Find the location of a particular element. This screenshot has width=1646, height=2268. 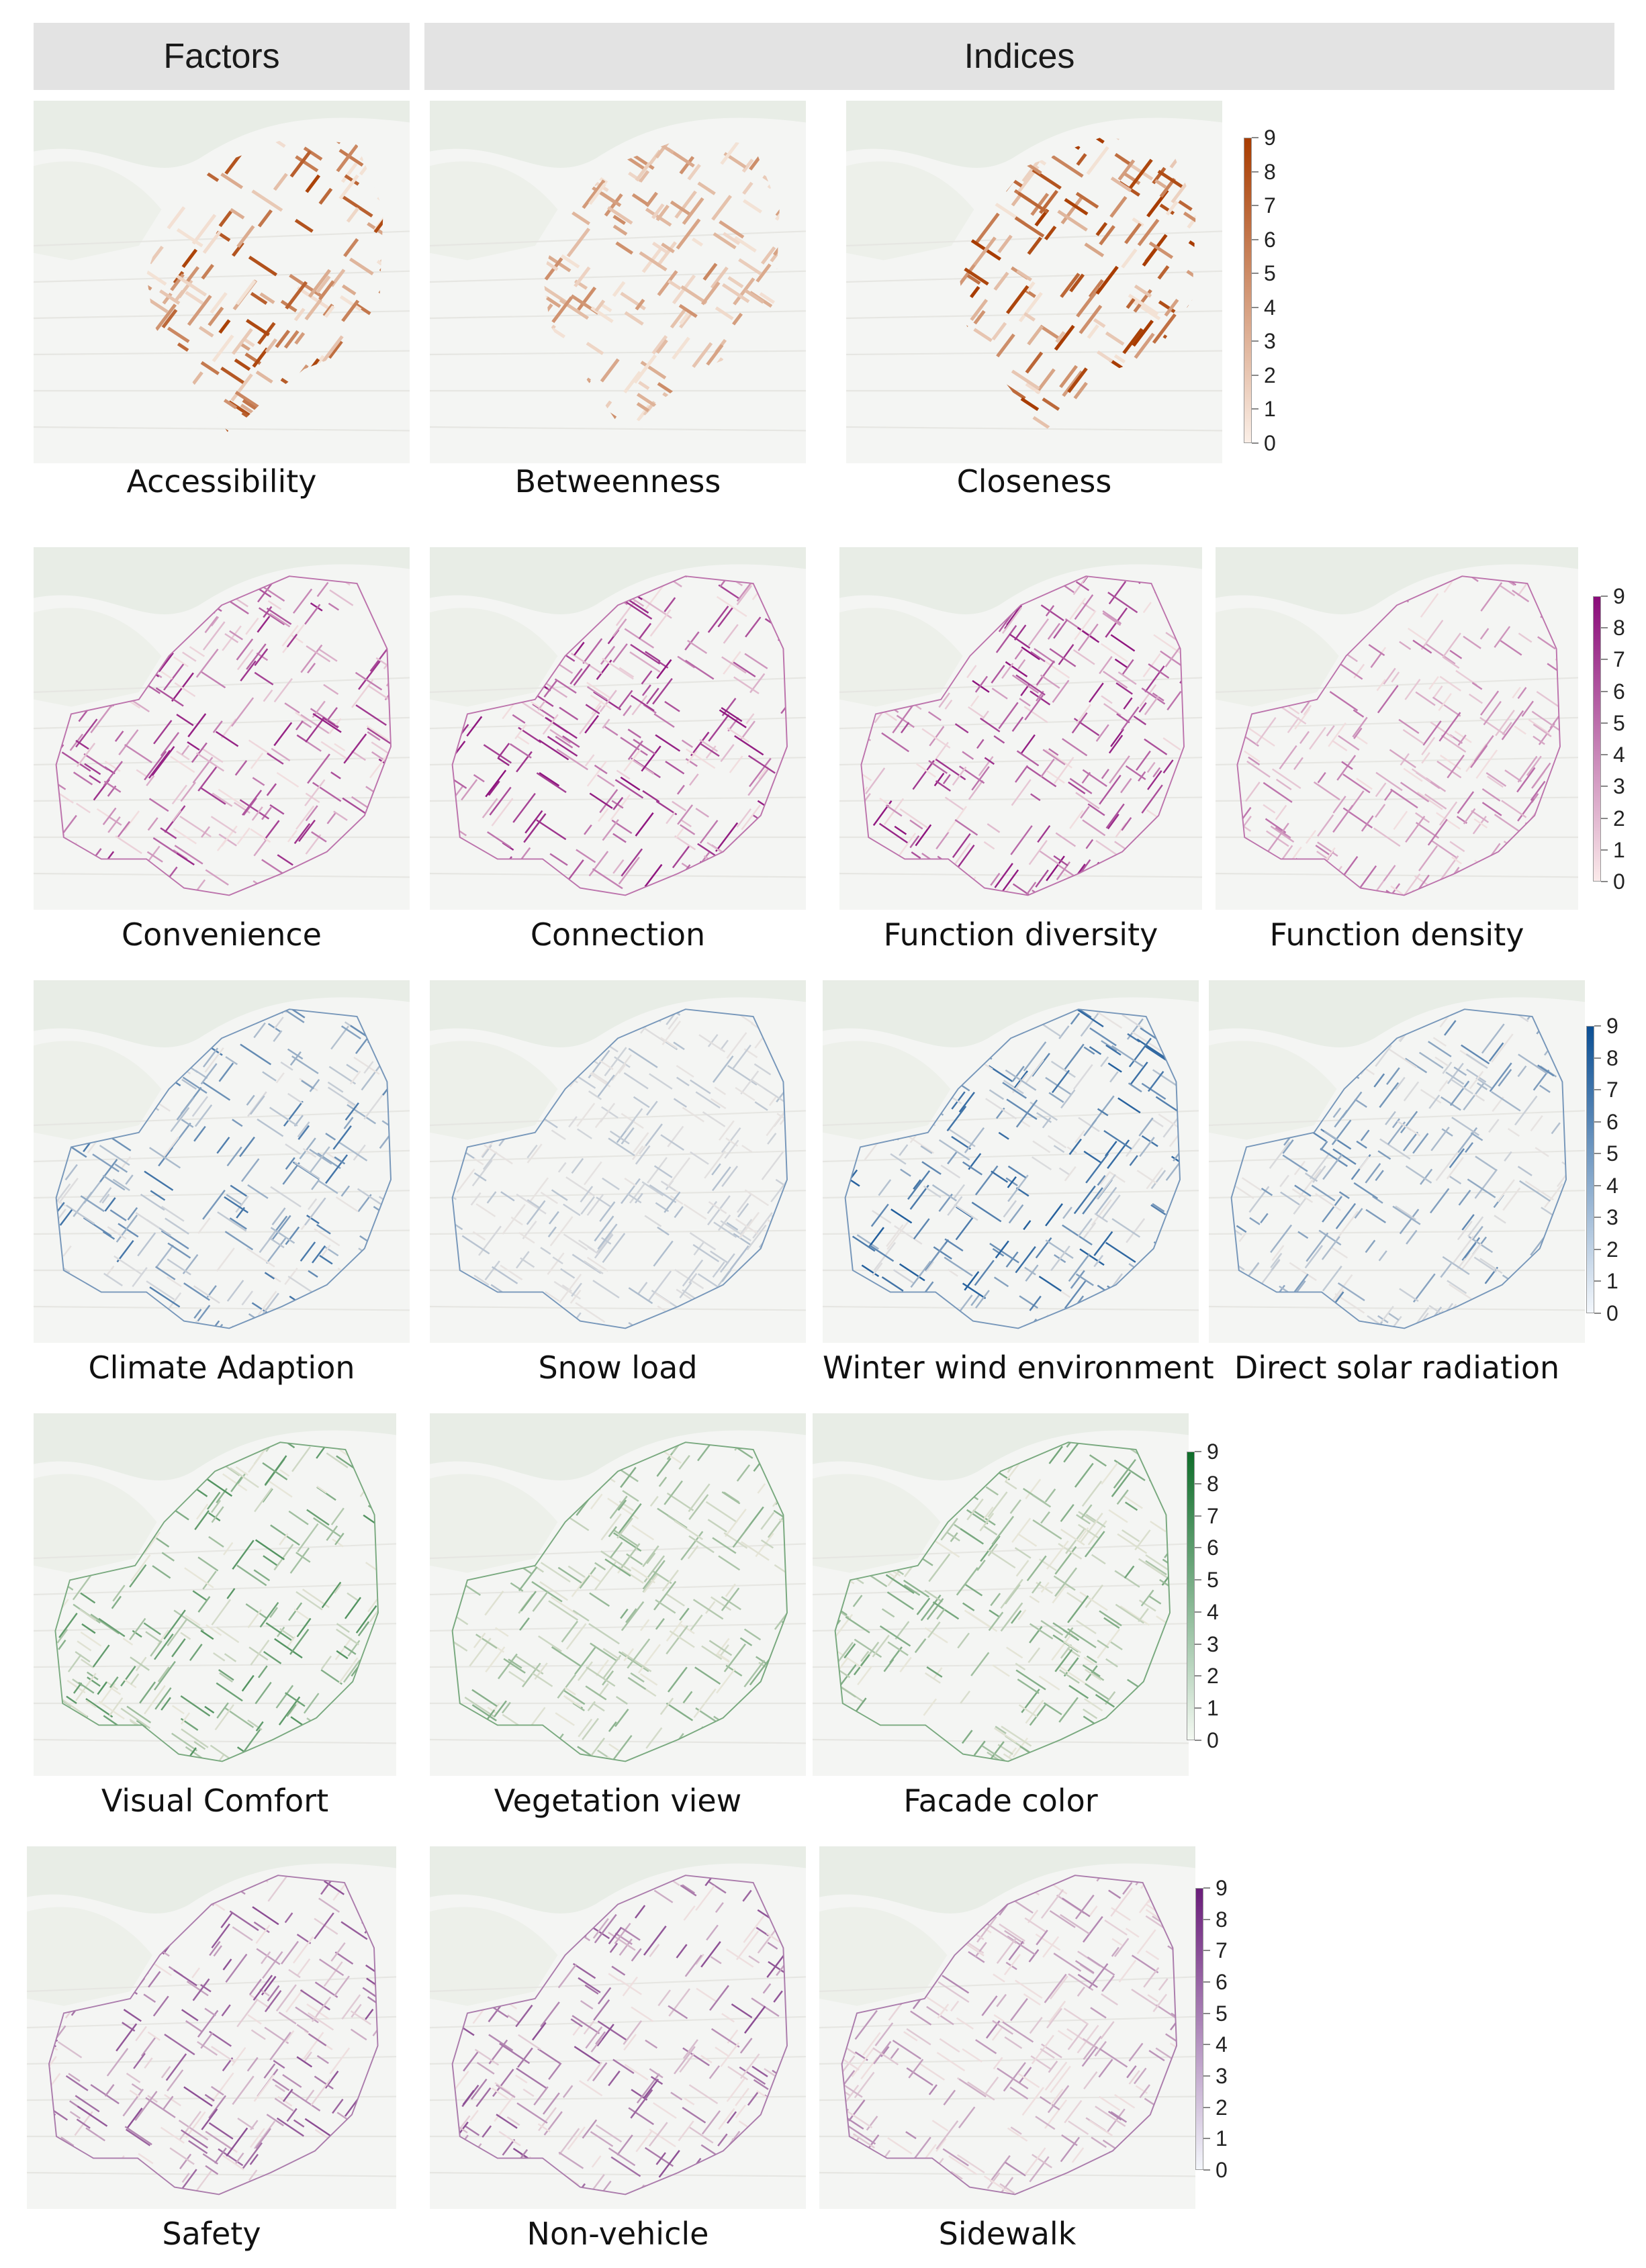

basemap-background is located at coordinates (618, 1594).